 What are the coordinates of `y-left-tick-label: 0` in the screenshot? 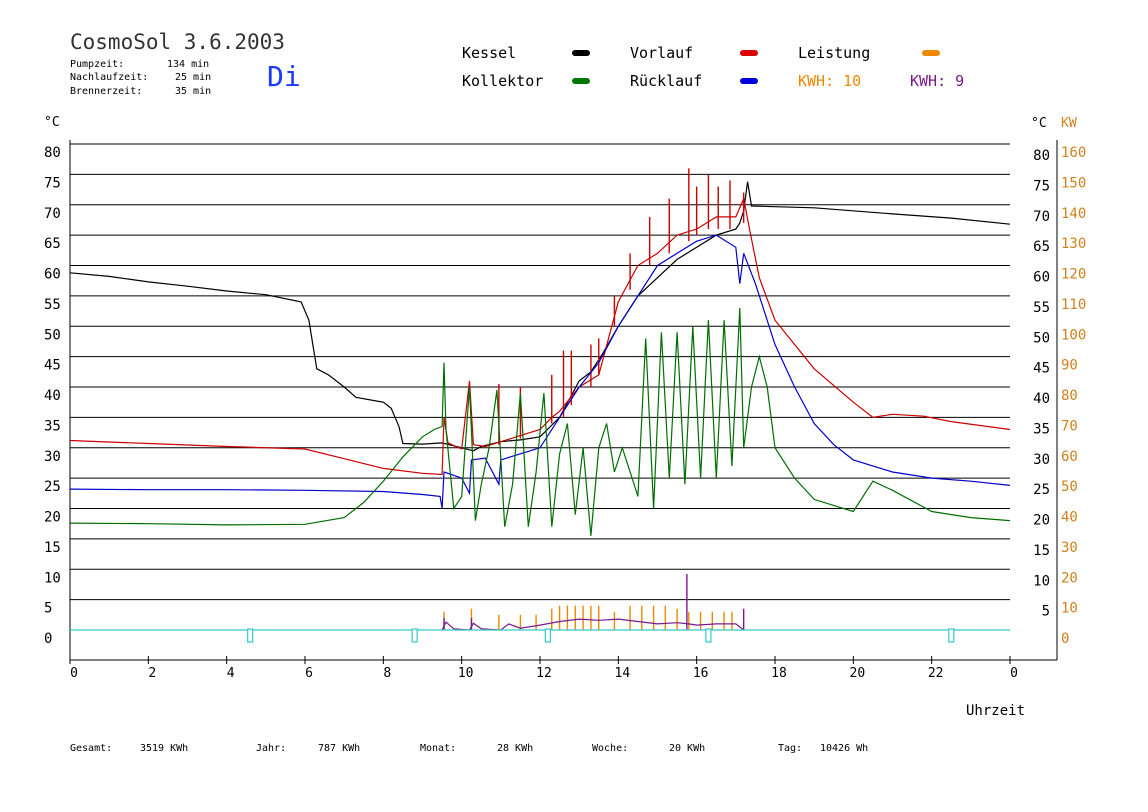 It's located at (48, 639).